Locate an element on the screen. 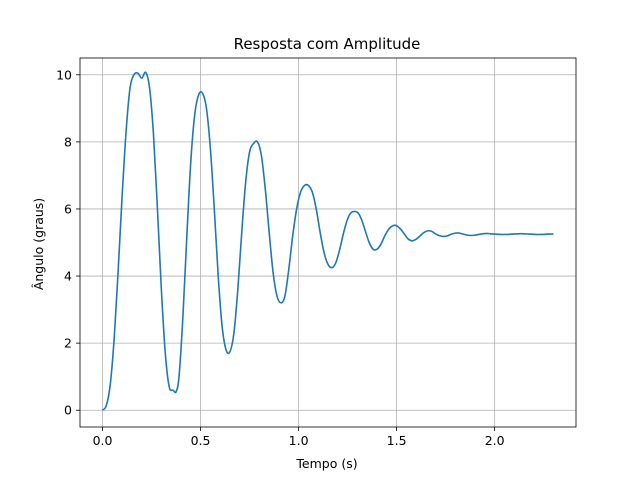 This screenshot has width=640, height=480. y-tick-label: 10 is located at coordinates (64, 74).